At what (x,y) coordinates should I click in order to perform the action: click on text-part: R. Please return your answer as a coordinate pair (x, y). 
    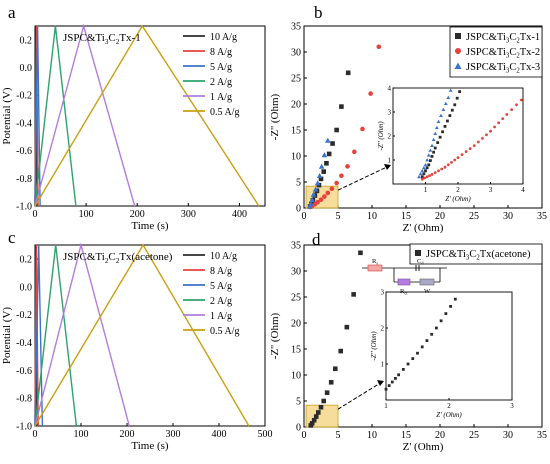
    Looking at the image, I should click on (374, 261).